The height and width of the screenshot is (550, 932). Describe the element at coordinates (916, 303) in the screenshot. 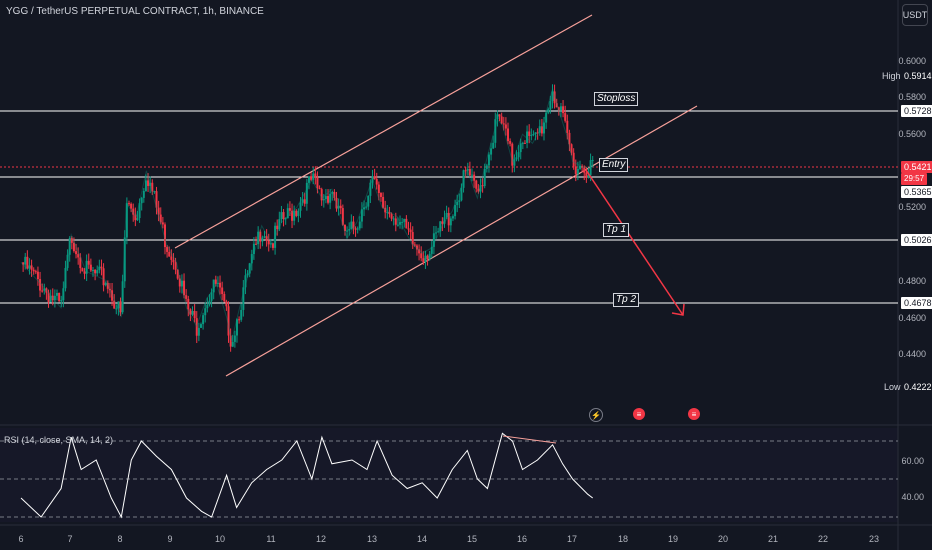

I see `tp2-price-label: 0.4678` at that location.